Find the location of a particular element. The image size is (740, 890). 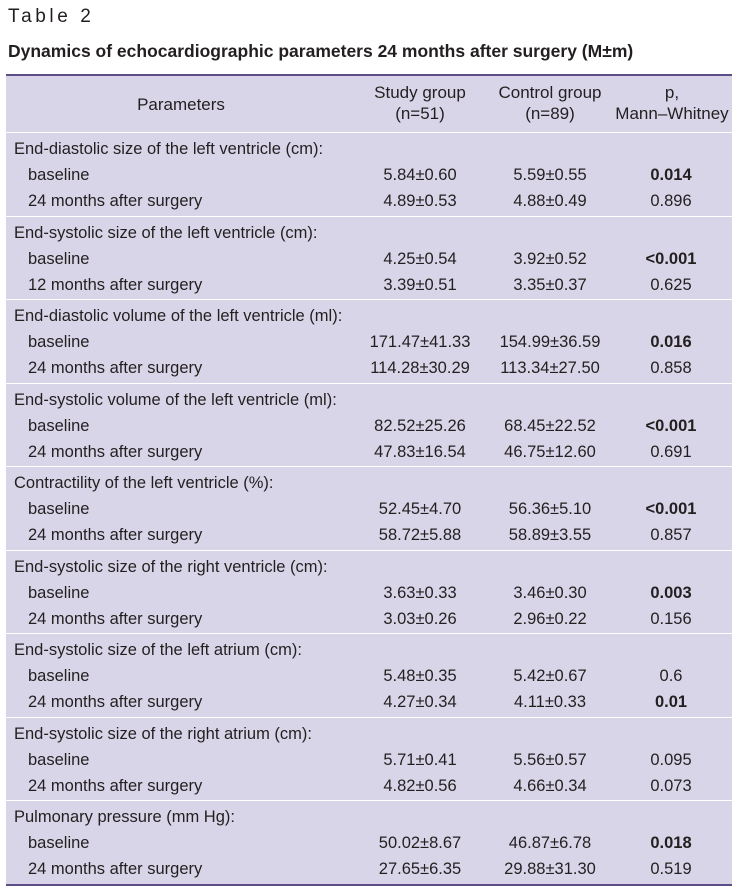

row-label: 12 months after surgery is located at coordinates (115, 284).